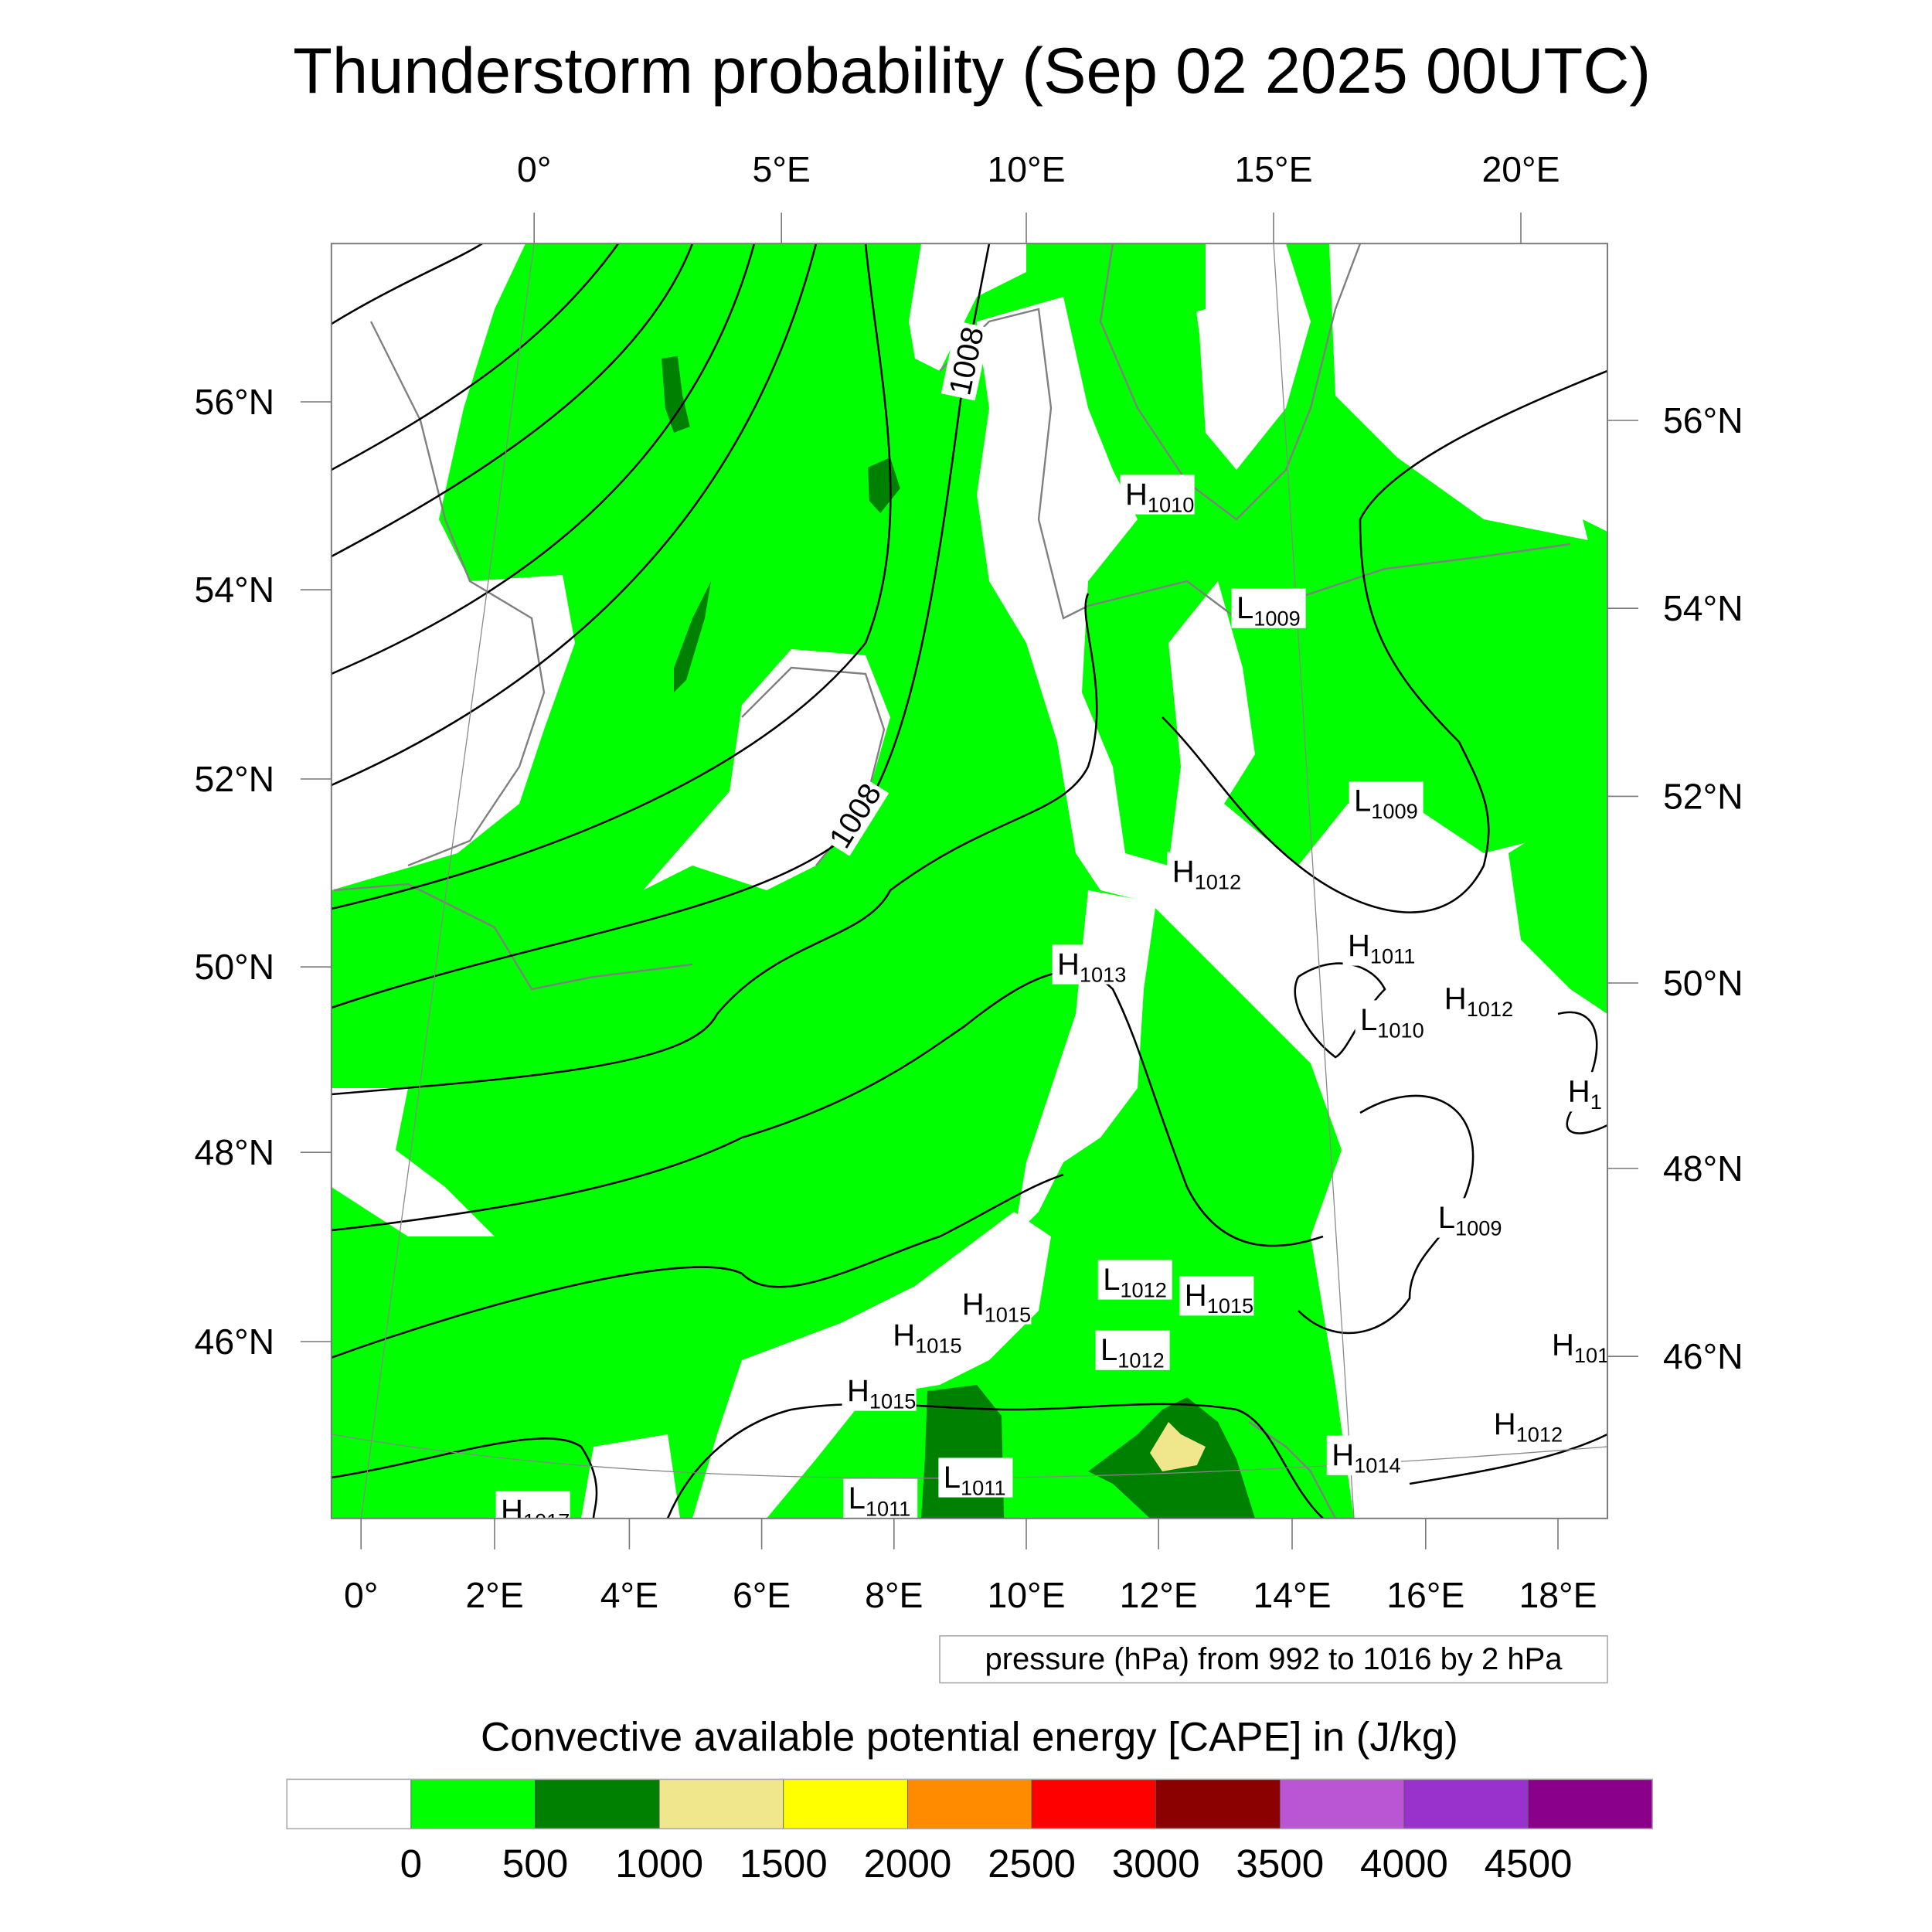 This screenshot has width=1932, height=1932. What do you see at coordinates (535, 1864) in the screenshot?
I see `colorbar-label: 500` at bounding box center [535, 1864].